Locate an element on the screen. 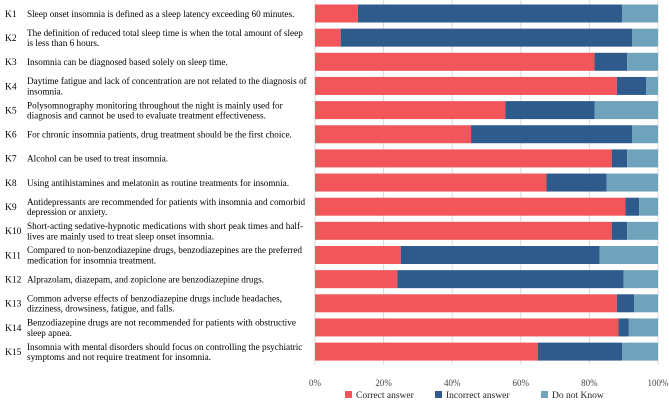  x-tick-label: 40% is located at coordinates (452, 383).